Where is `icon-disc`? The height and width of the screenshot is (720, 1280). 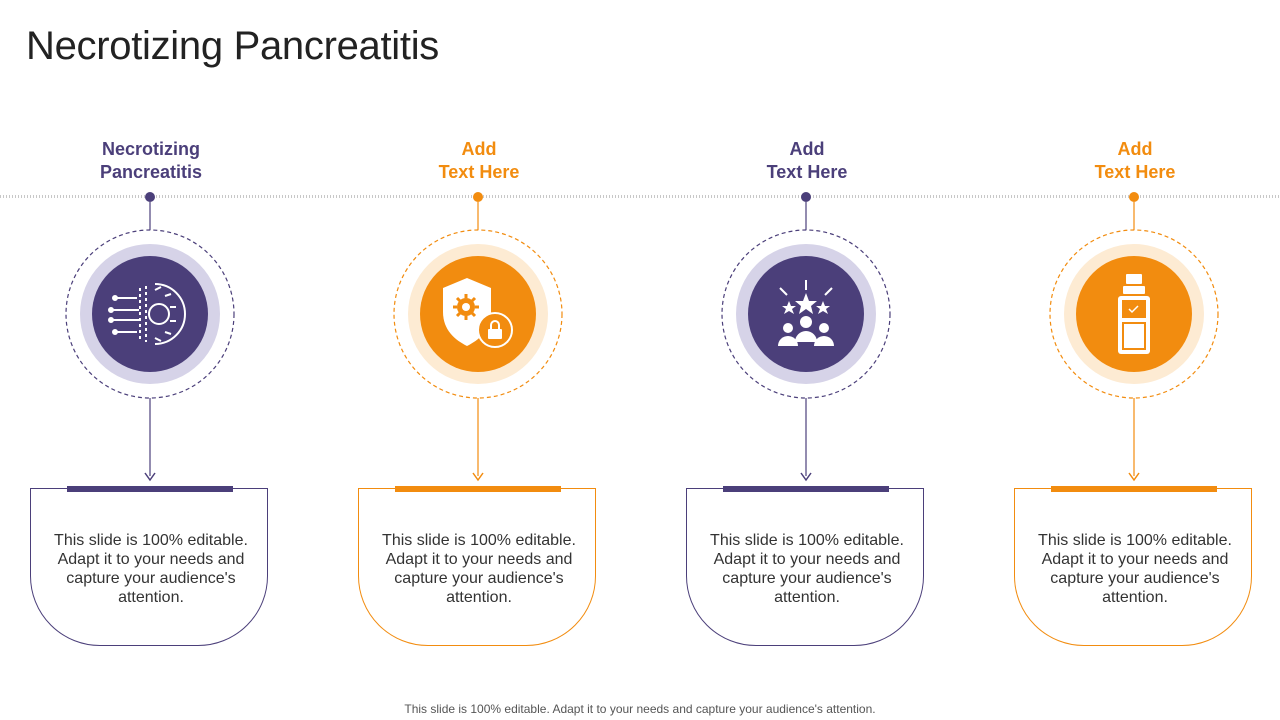 icon-disc is located at coordinates (806, 314).